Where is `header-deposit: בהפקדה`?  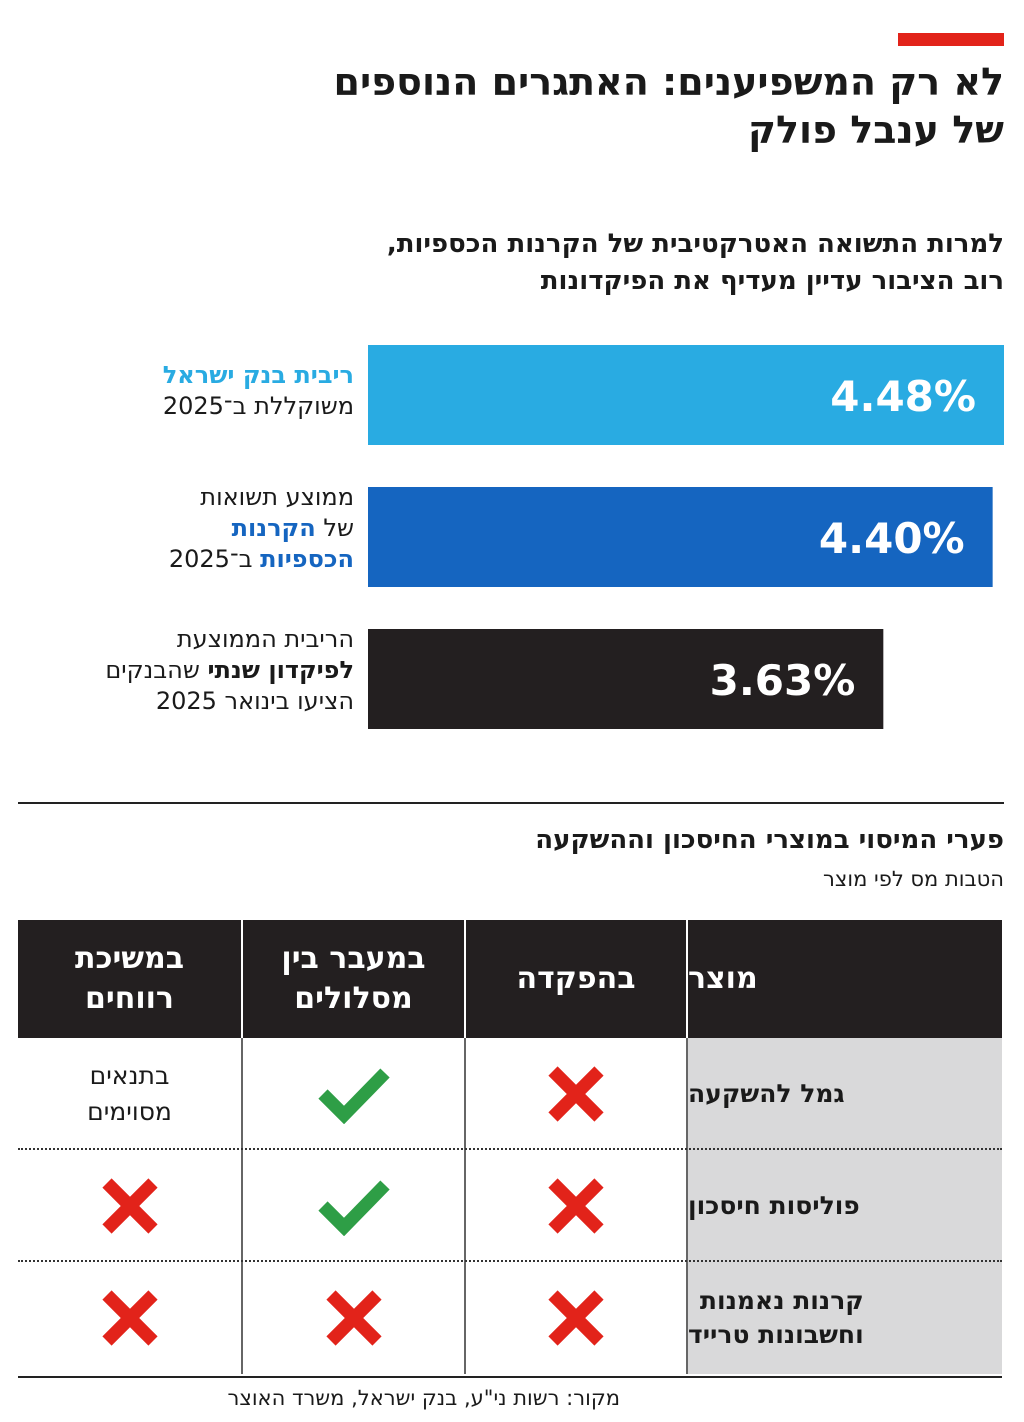 header-deposit: בהפקדה is located at coordinates (575, 979).